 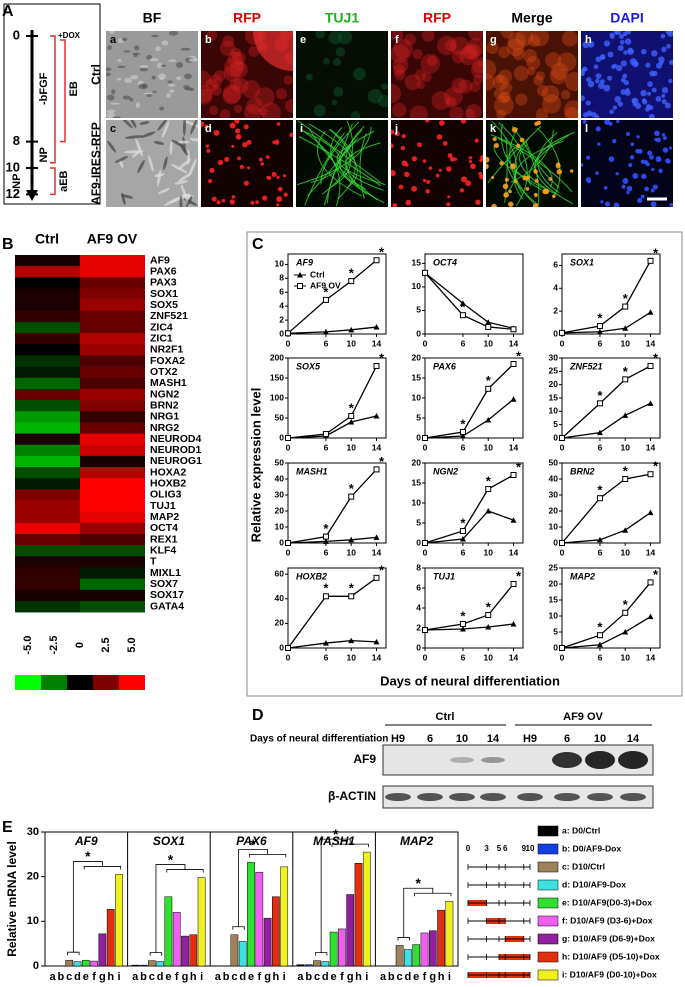 What do you see at coordinates (311, 576) in the screenshot?
I see `chart-title: HOXB2` at bounding box center [311, 576].